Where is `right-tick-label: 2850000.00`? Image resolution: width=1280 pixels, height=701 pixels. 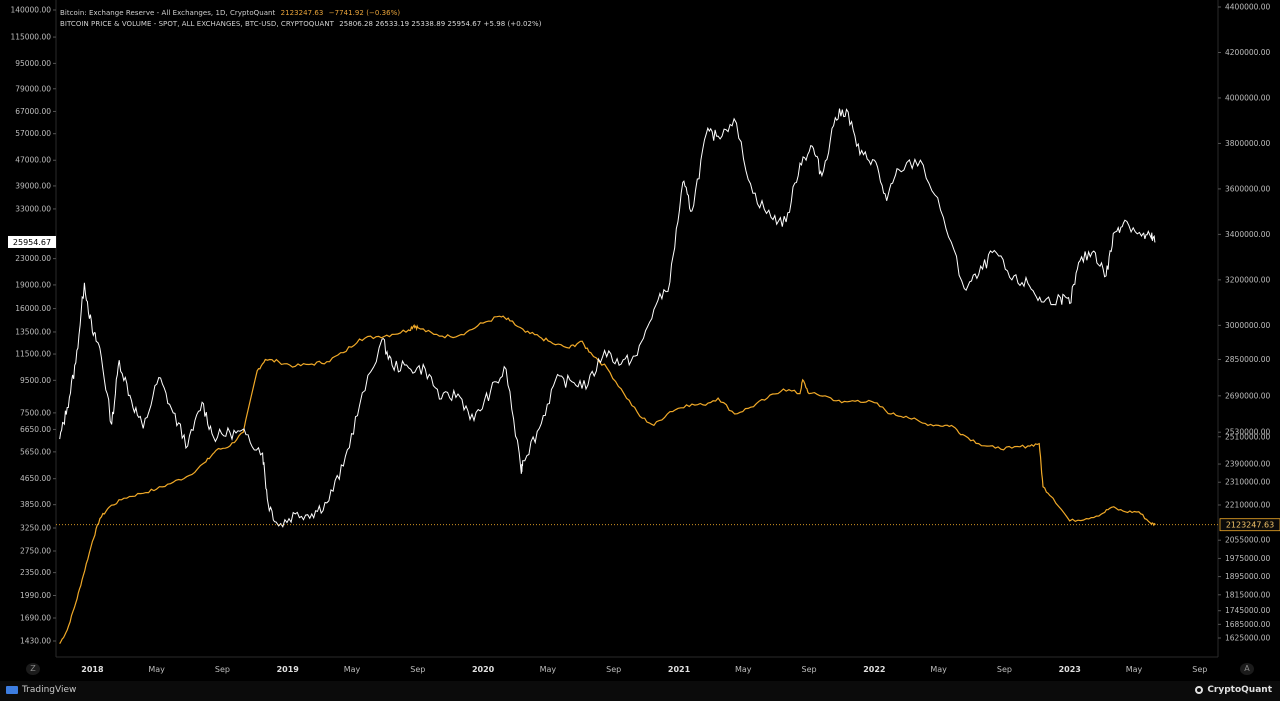
right-tick-label: 2850000.00 is located at coordinates (1248, 359).